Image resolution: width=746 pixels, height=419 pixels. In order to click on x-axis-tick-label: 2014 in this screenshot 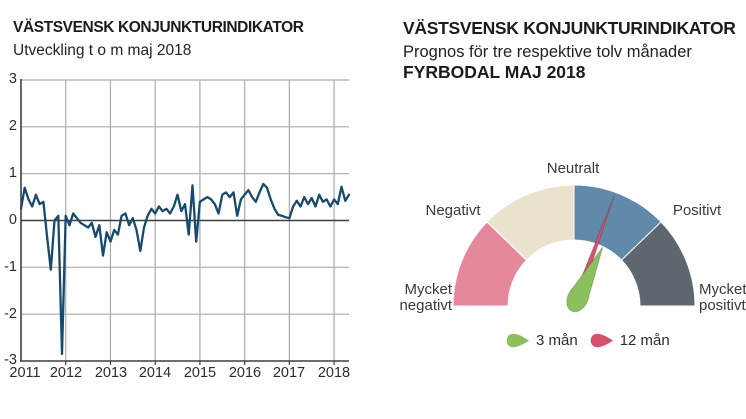, I will do `click(155, 373)`.